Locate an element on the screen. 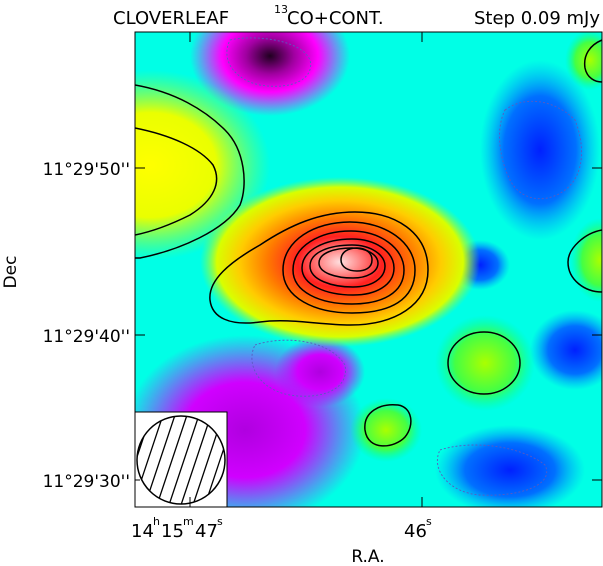 The height and width of the screenshot is (566, 603). x-tick-label-47: 14 h 15 m 47 s is located at coordinates (177, 528).